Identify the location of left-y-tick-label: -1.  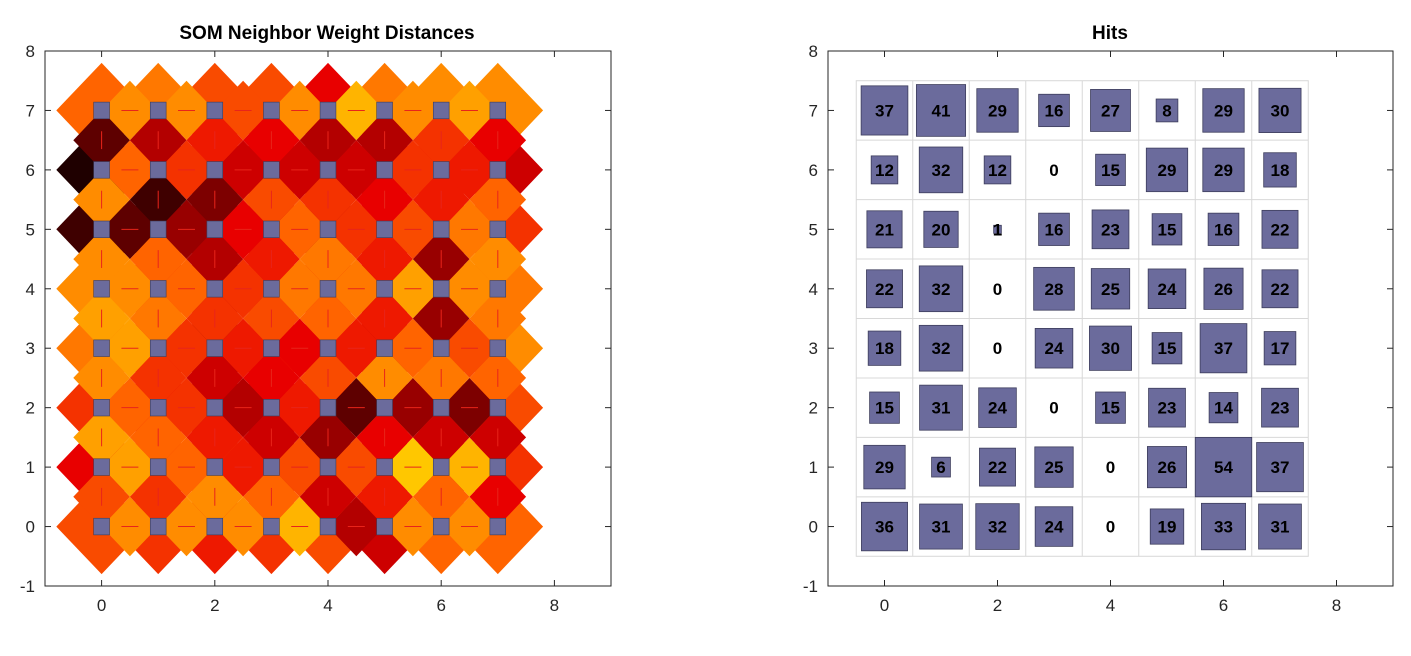
(27, 586).